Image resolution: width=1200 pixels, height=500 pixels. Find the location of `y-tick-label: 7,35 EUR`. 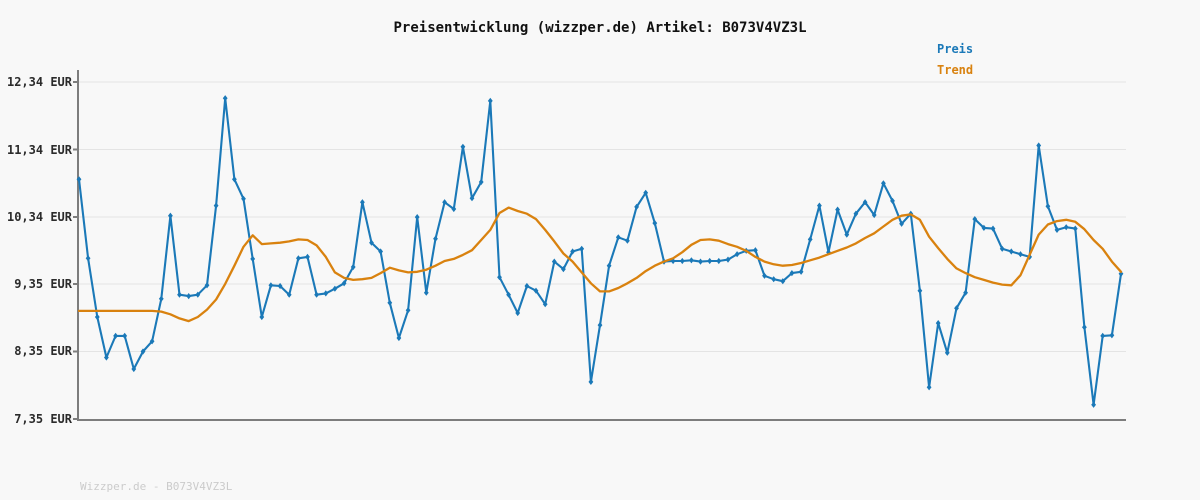

y-tick-label: 7,35 EUR is located at coordinates (43, 419).